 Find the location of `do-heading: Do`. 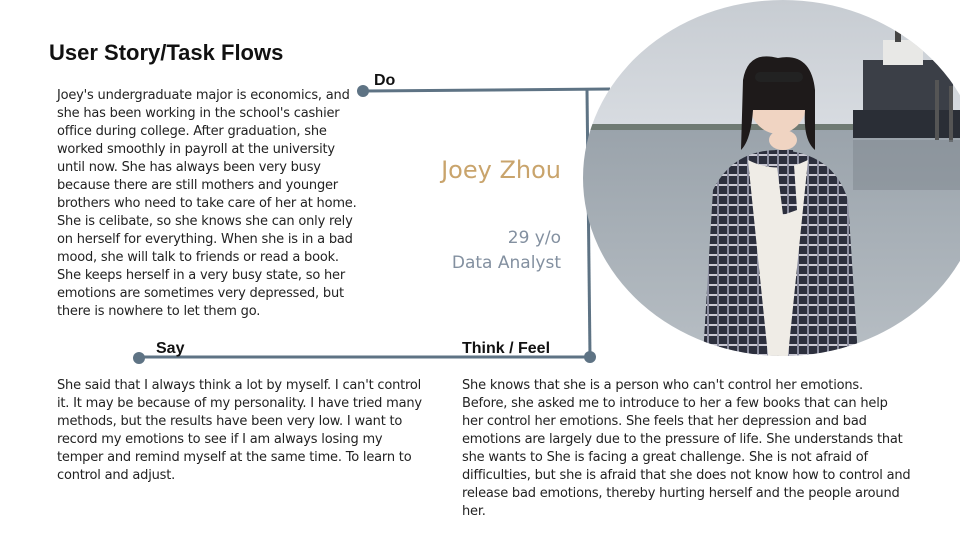

do-heading: Do is located at coordinates (385, 80).